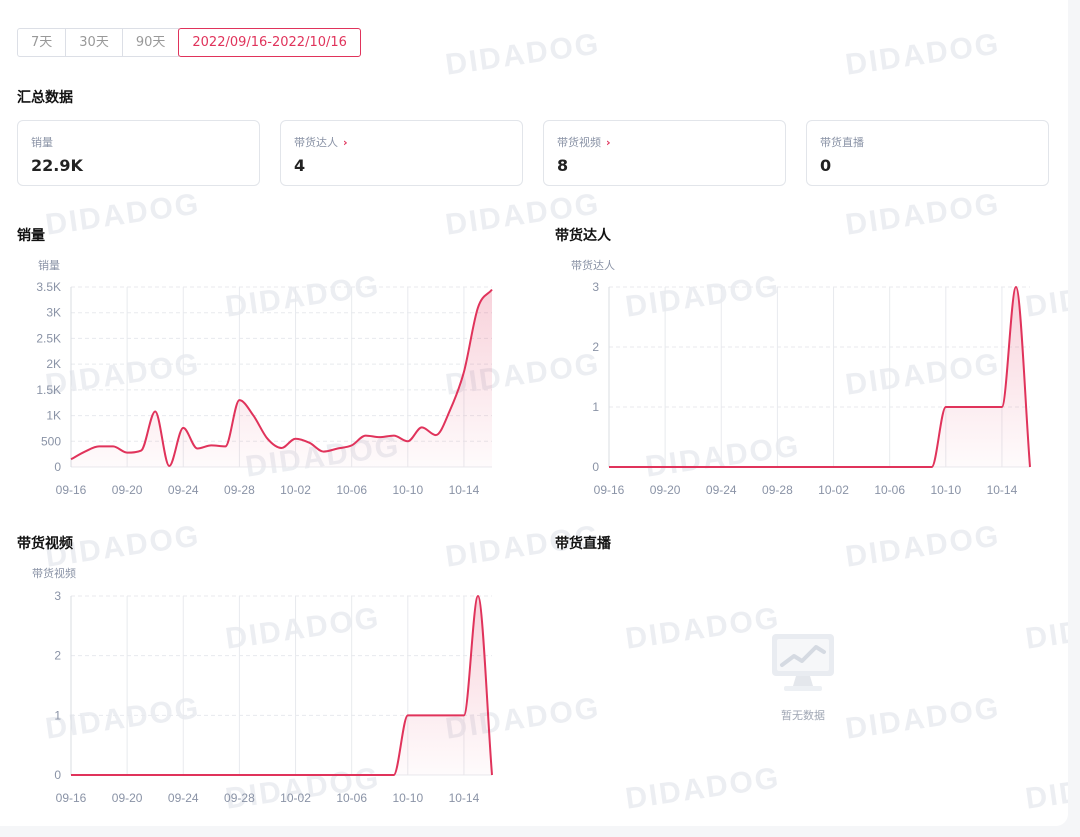 The height and width of the screenshot is (837, 1080). Describe the element at coordinates (927, 153) in the screenshot. I see `card-livestreams: 带货直播 0` at that location.